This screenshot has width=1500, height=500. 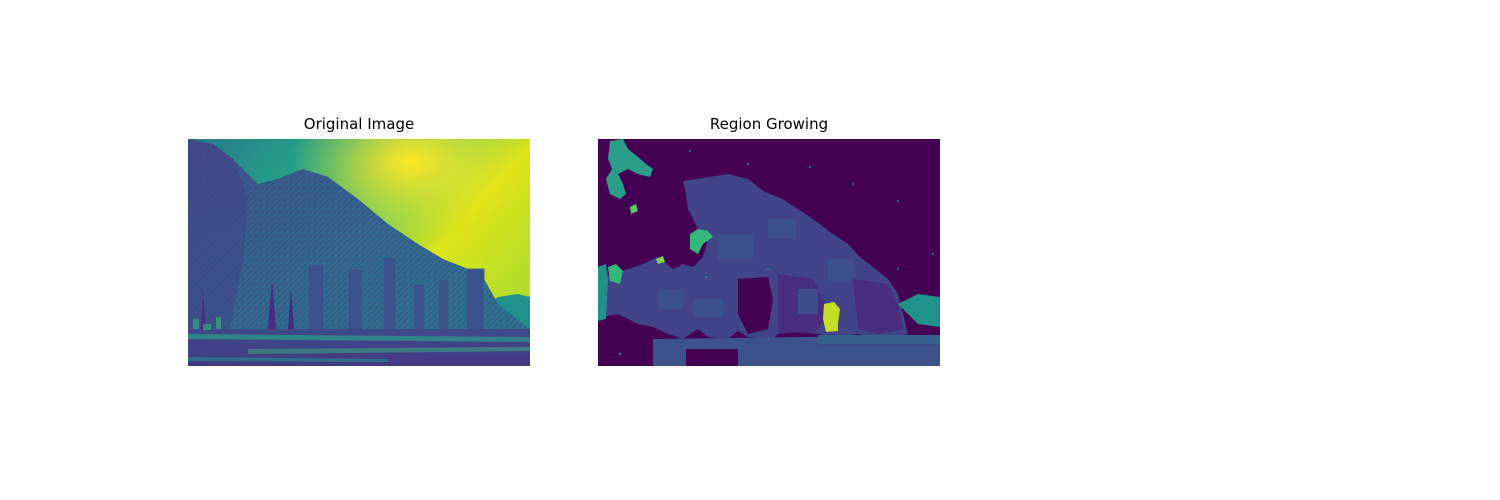 I want to click on original-image-title: Original Image, so click(x=359, y=124).